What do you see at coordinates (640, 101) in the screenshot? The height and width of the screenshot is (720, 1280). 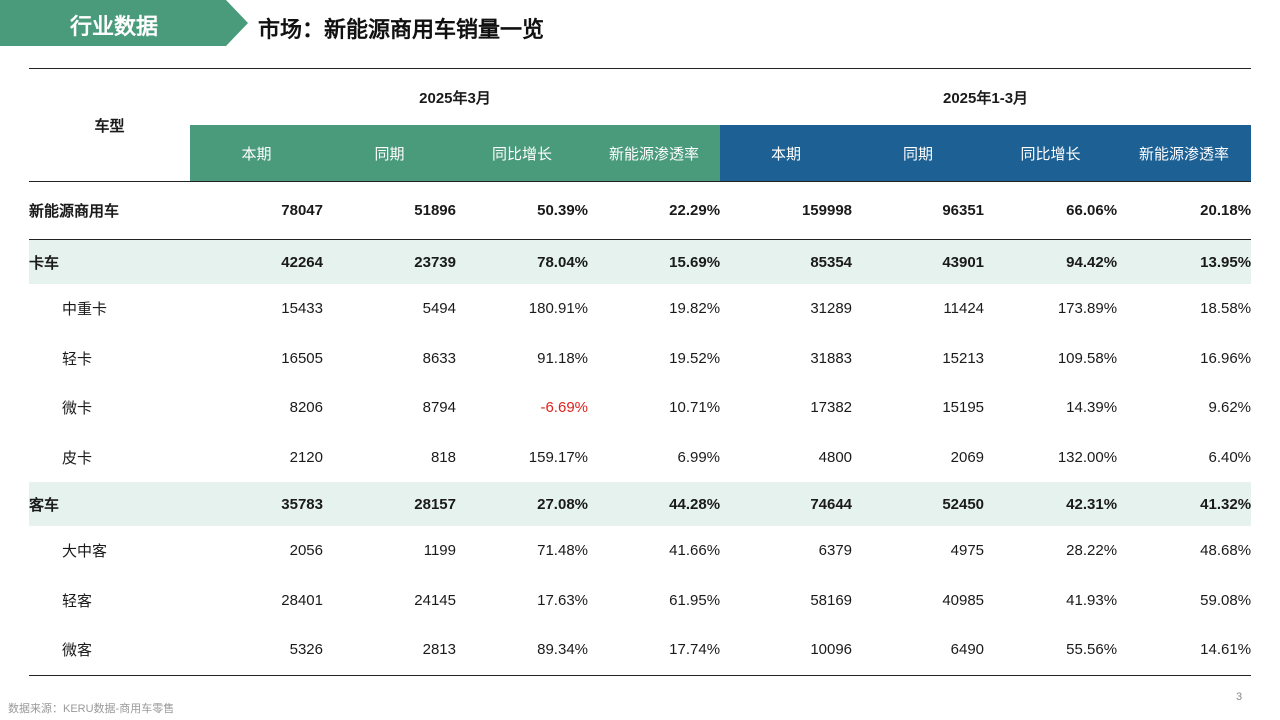 I see `table-header-row: 车型 2025年3月 2025年1-3月` at bounding box center [640, 101].